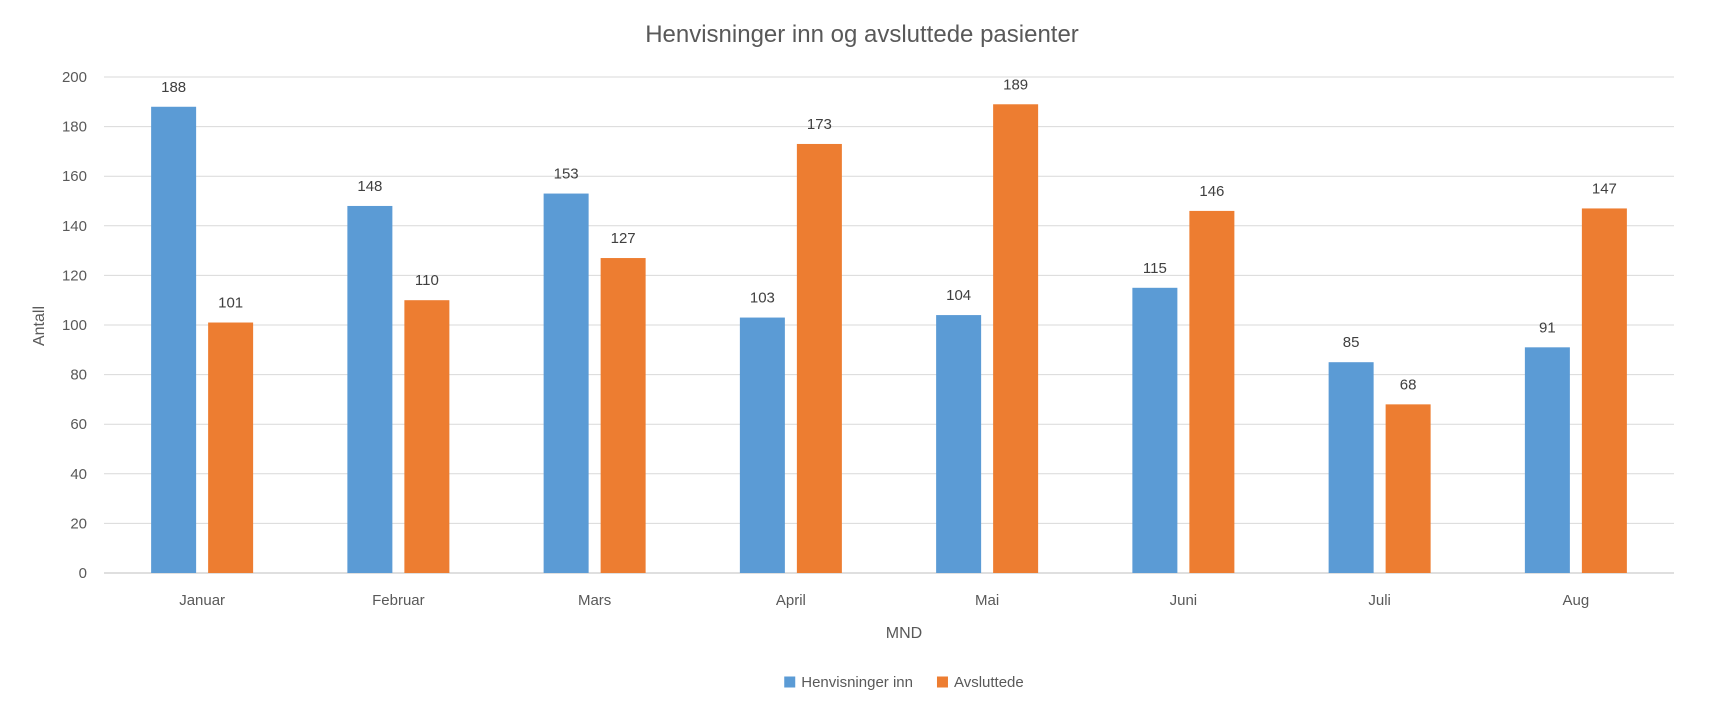 This screenshot has width=1724, height=714. Describe the element at coordinates (987, 600) in the screenshot. I see `x-tick-label: Mai` at that location.